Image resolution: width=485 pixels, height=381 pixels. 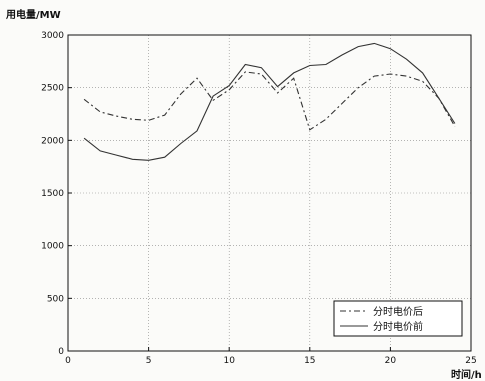 I want to click on y-tick-label: 1500, so click(x=52, y=194).